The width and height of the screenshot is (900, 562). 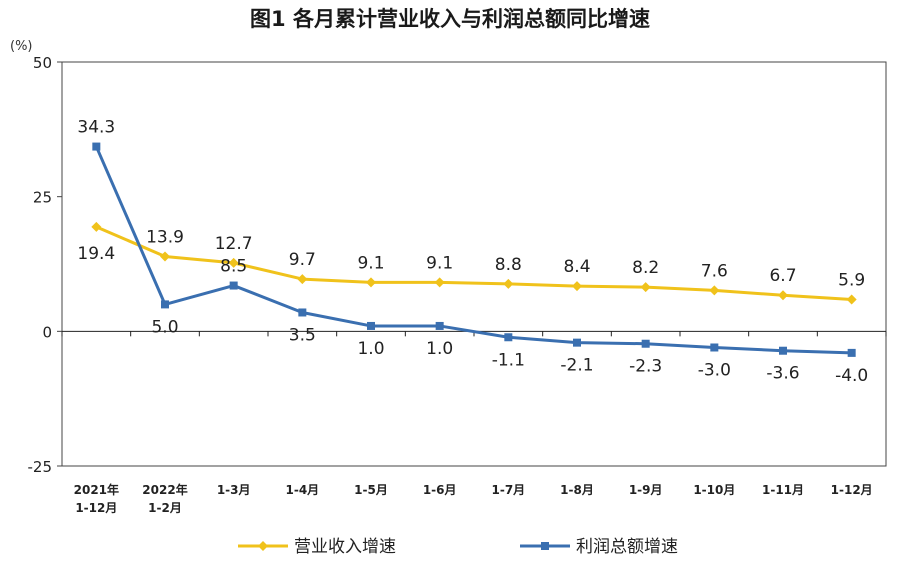 I want to click on legend-label: 营业收入增速, so click(x=345, y=547).